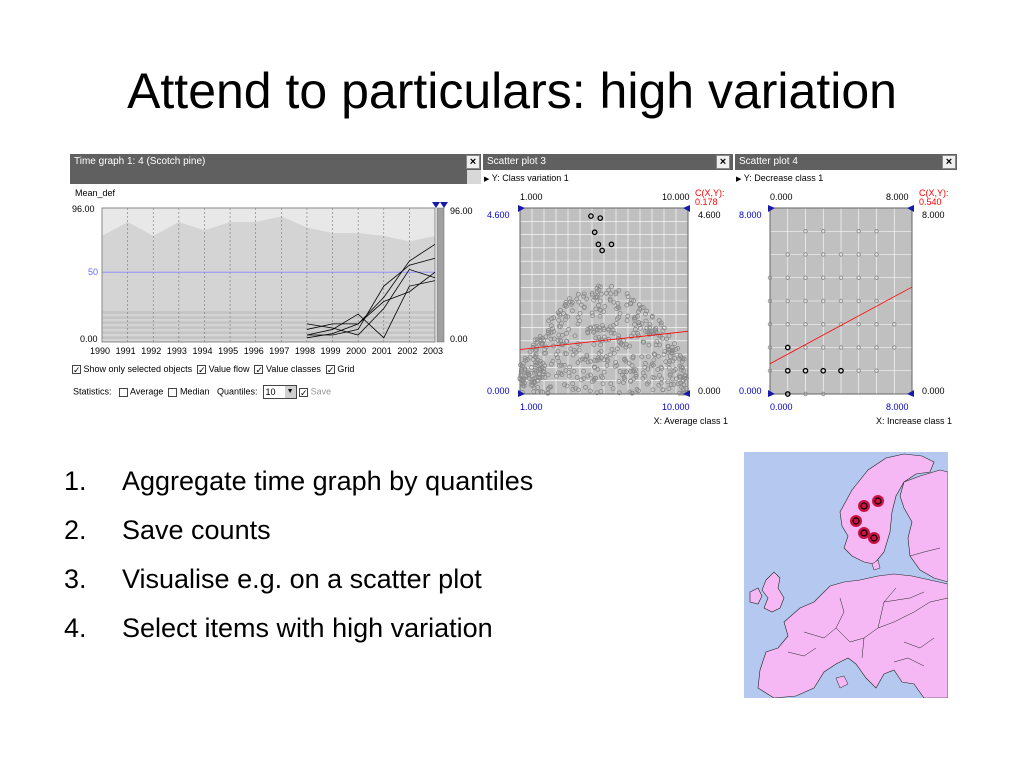 This screenshot has width=1024, height=768. Describe the element at coordinates (173, 392) in the screenshot. I see `median-checkbox` at that location.